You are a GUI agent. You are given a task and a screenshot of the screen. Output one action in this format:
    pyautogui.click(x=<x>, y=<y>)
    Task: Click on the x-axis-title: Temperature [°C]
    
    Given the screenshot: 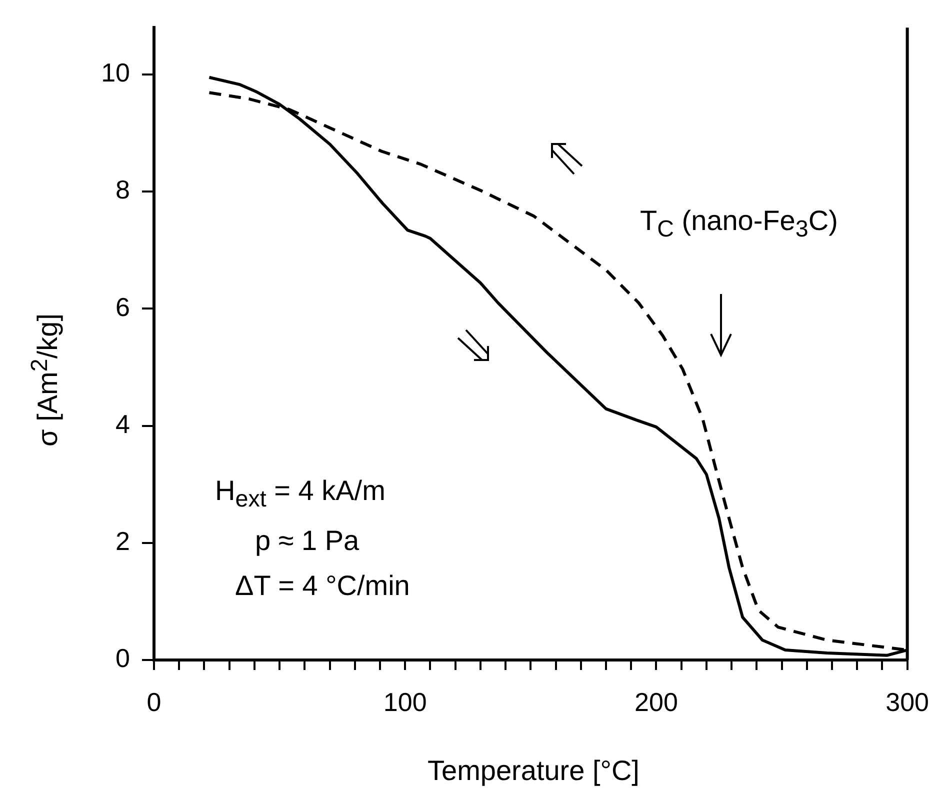 What is the action you would take?
    pyautogui.click(x=533, y=771)
    